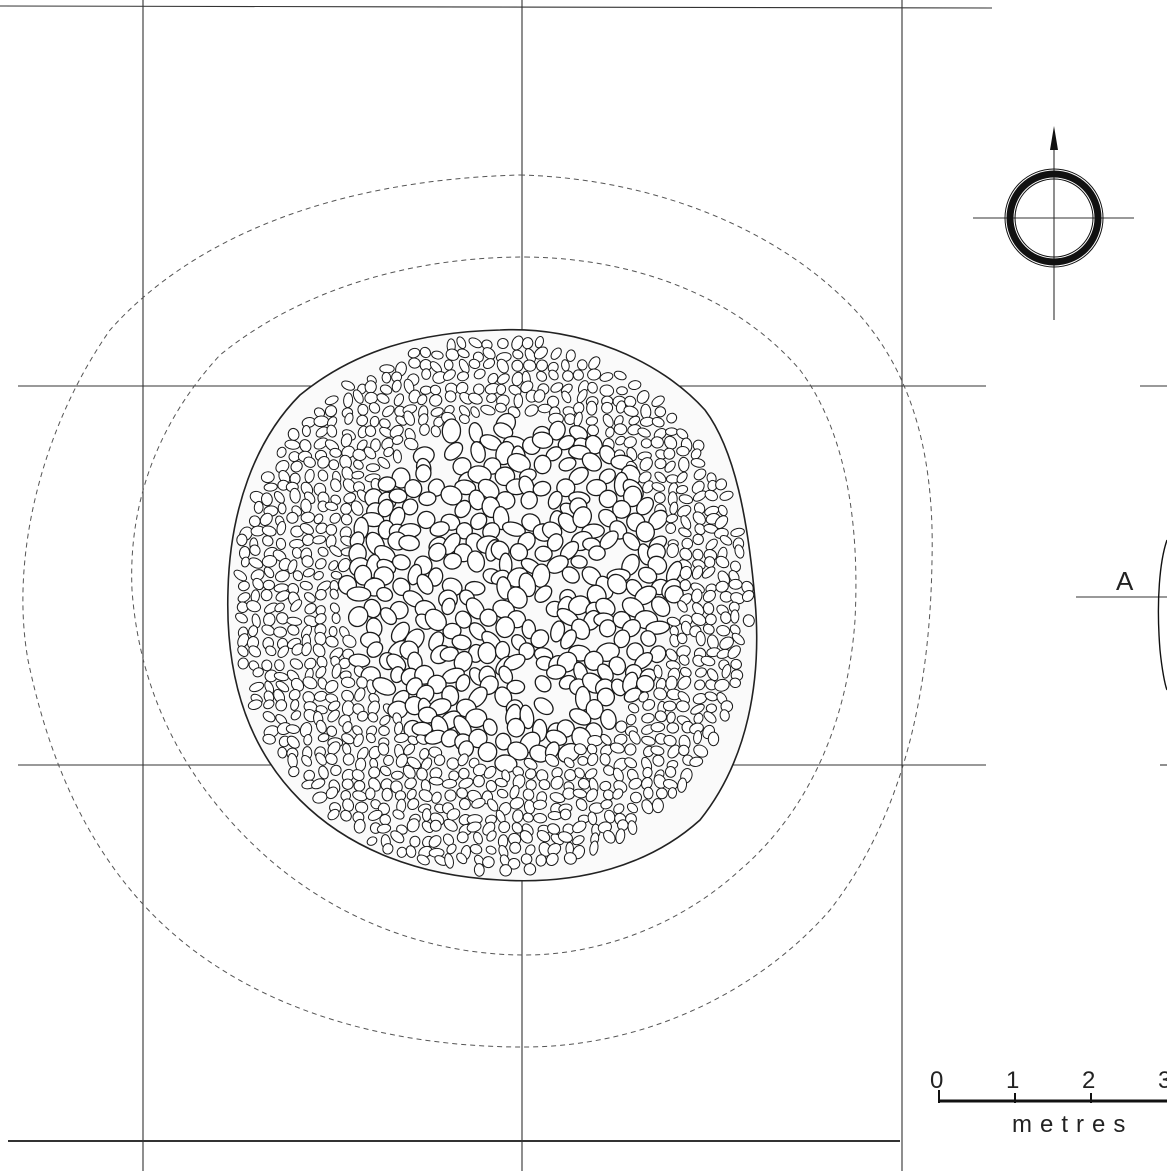 The height and width of the screenshot is (1171, 1167). What do you see at coordinates (1088, 1080) in the screenshot?
I see `scale-tick-2: 2` at bounding box center [1088, 1080].